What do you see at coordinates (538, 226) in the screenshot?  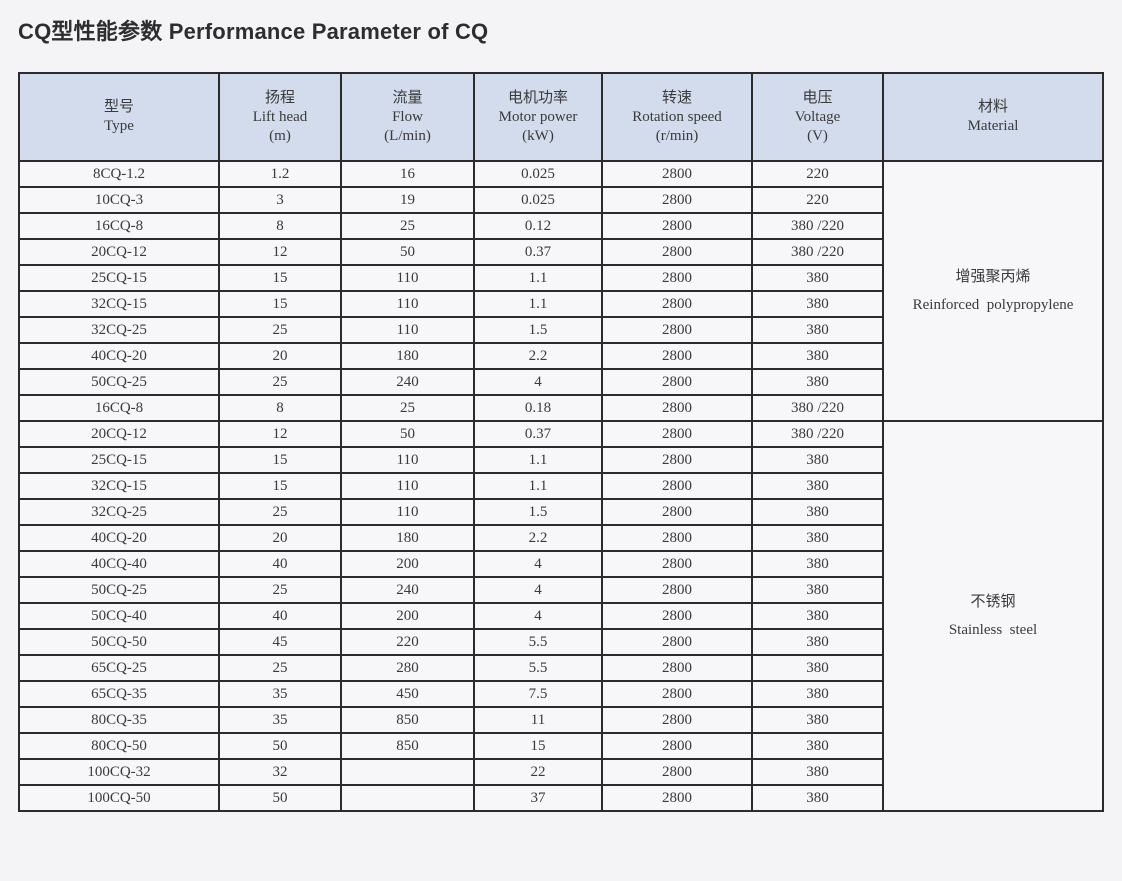 I see `cell-motor-power: 0.12` at bounding box center [538, 226].